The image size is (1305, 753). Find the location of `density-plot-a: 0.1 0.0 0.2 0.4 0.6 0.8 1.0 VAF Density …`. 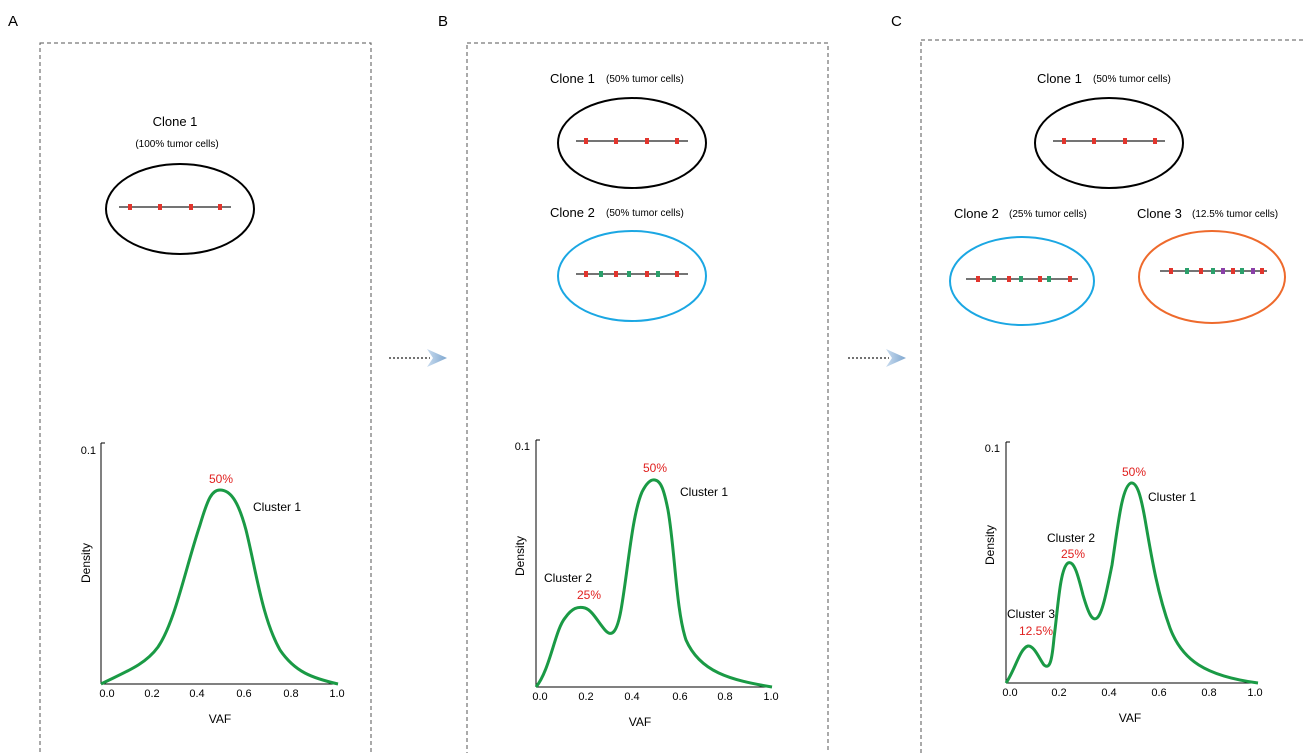

density-plot-a: 0.1 0.0 0.2 0.4 0.6 0.8 1.0 VAF Density … is located at coordinates (212, 584).